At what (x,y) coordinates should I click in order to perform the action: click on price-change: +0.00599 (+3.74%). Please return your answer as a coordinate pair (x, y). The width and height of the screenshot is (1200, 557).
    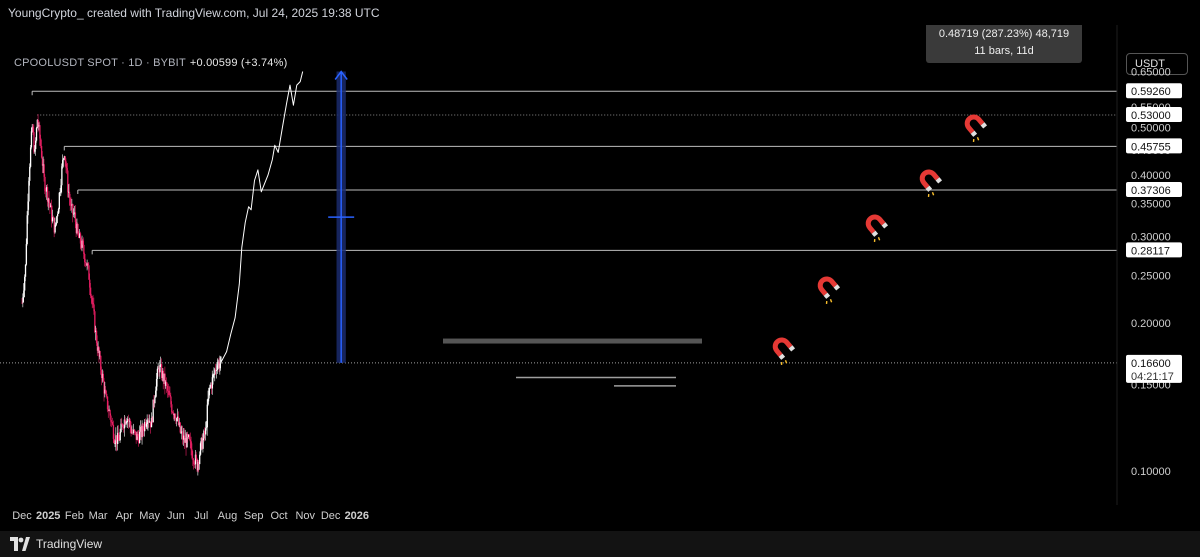
    Looking at the image, I should click on (238, 63).